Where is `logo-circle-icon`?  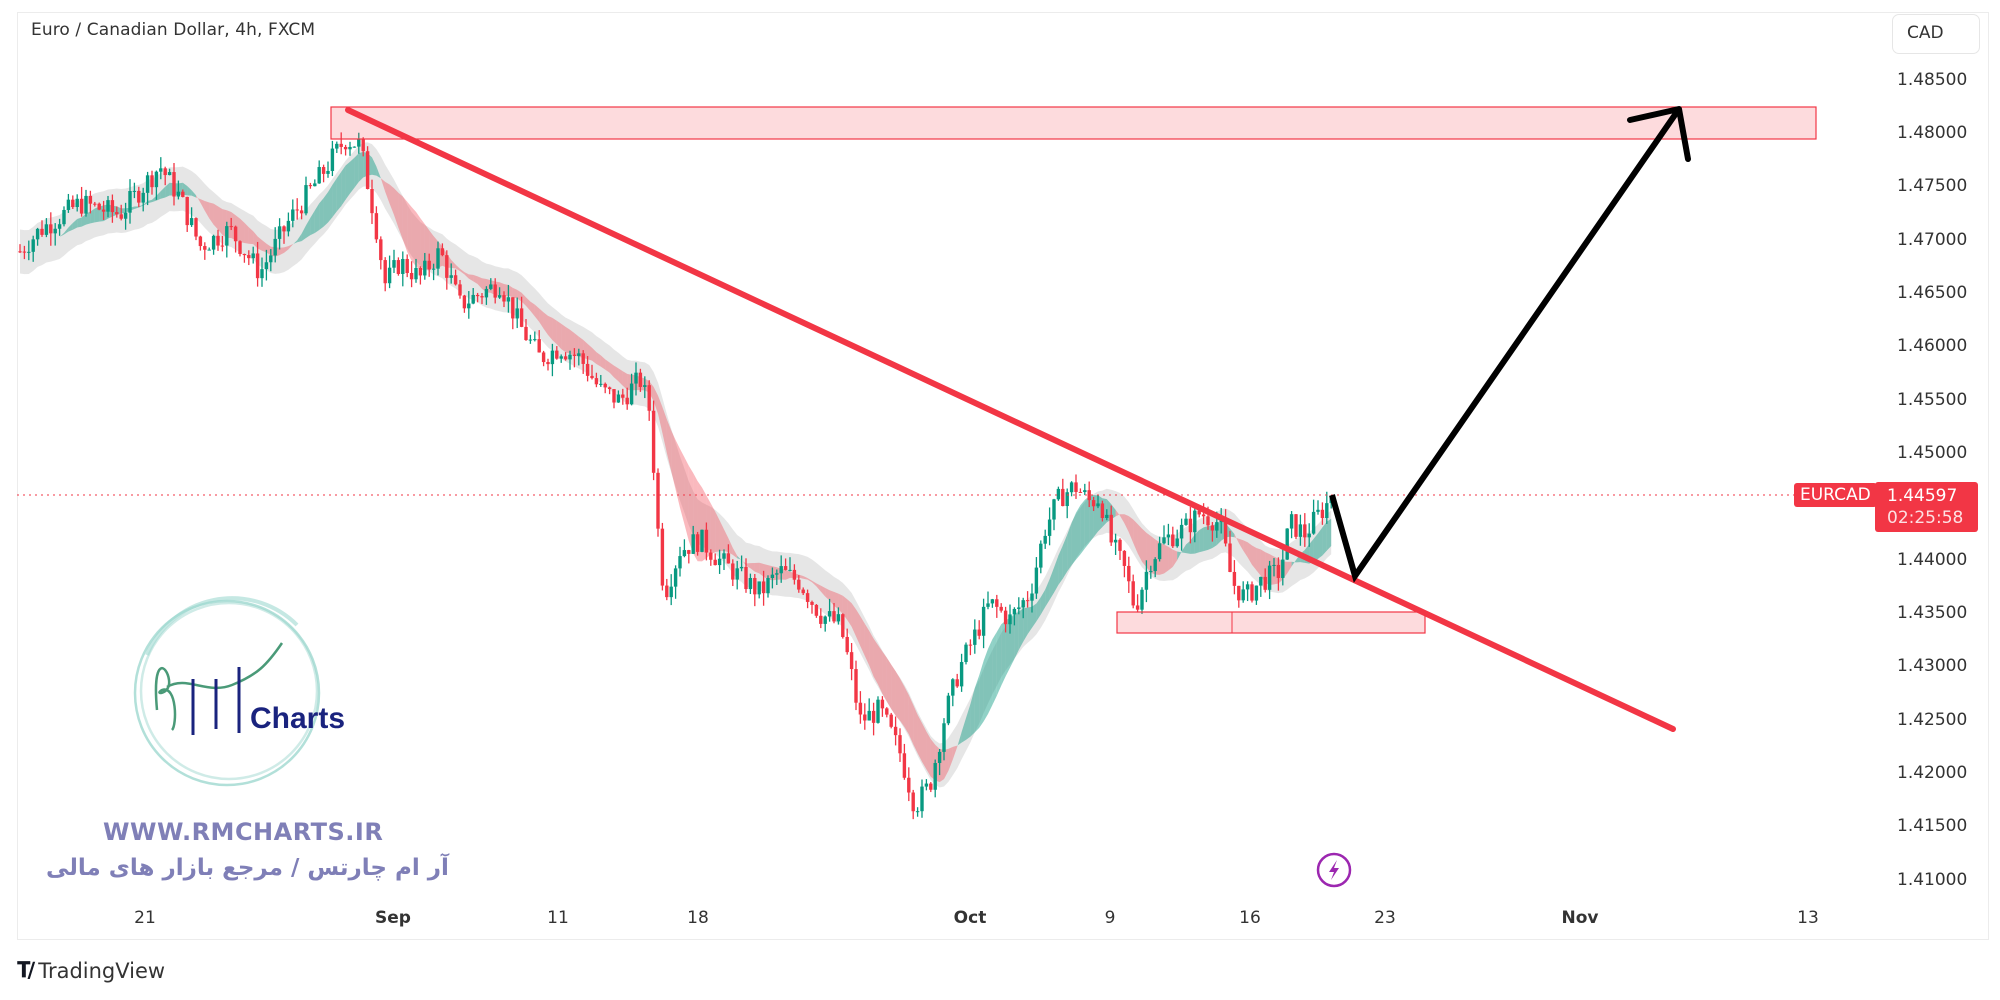
logo-circle-icon is located at coordinates (227, 691).